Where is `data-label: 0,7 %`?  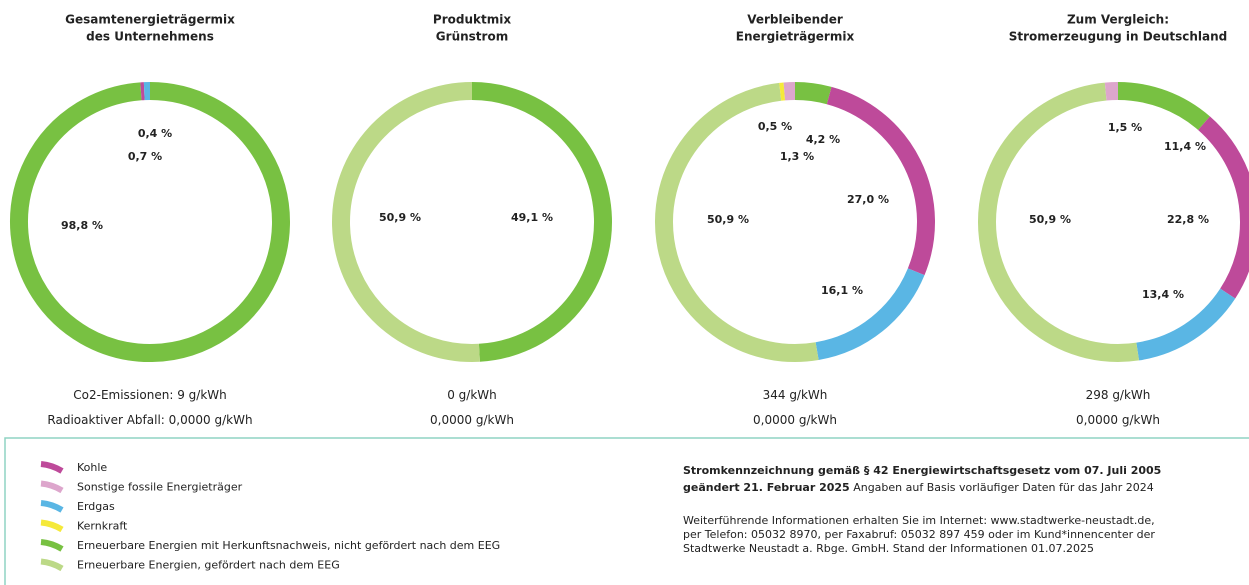 data-label: 0,7 % is located at coordinates (145, 156).